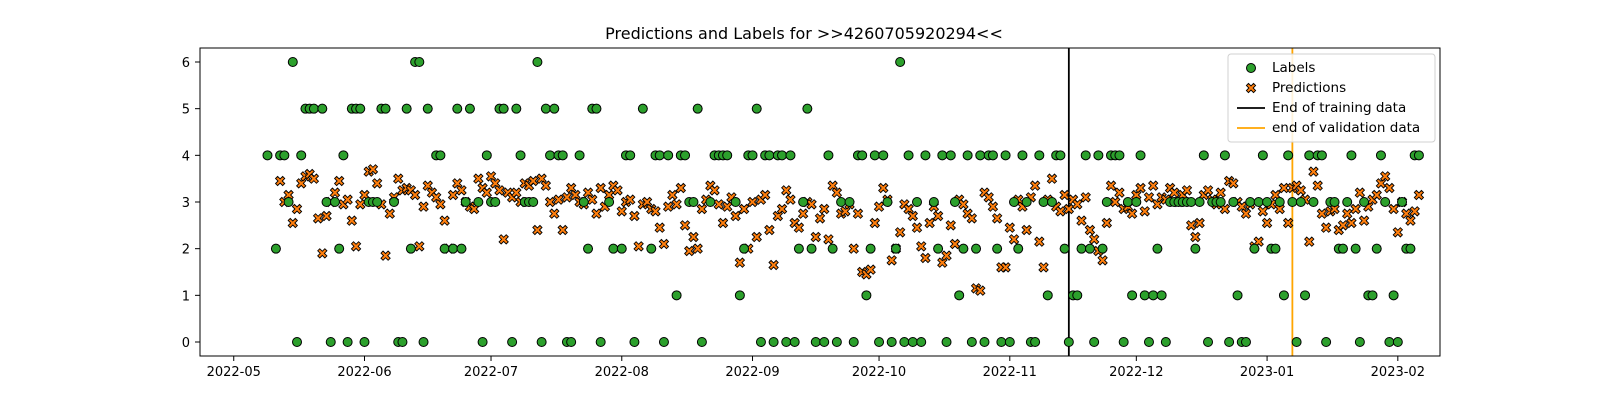 The height and width of the screenshot is (400, 1600). Describe the element at coordinates (234, 372) in the screenshot. I see `x-tick-label: 2022-05` at that location.